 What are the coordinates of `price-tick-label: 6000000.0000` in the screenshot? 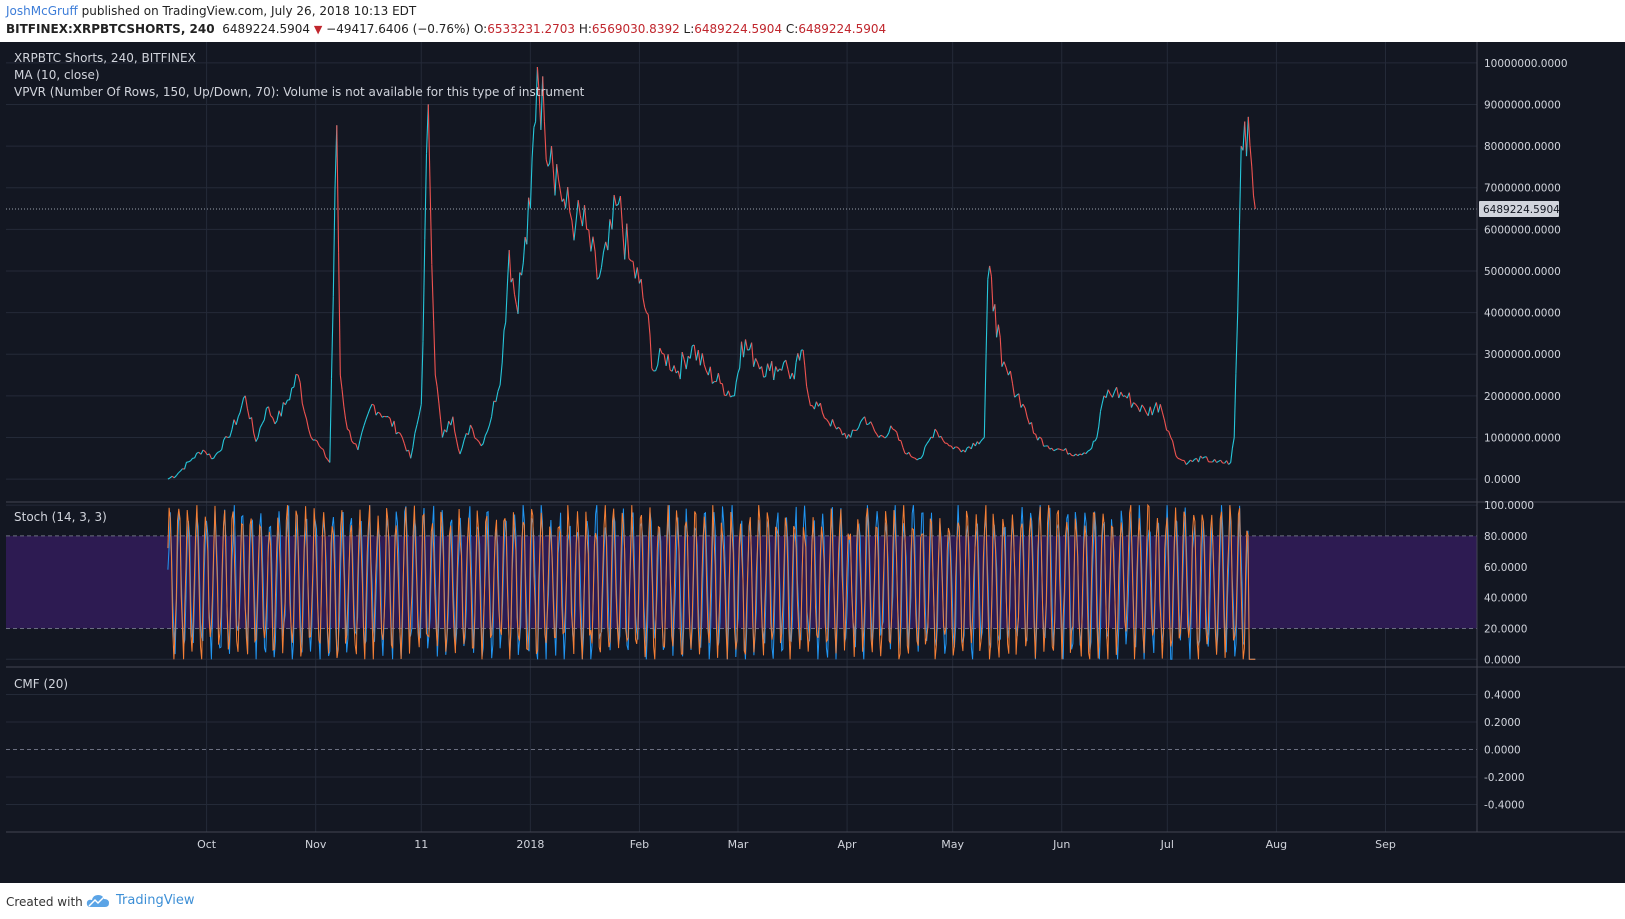 It's located at (1522, 230).